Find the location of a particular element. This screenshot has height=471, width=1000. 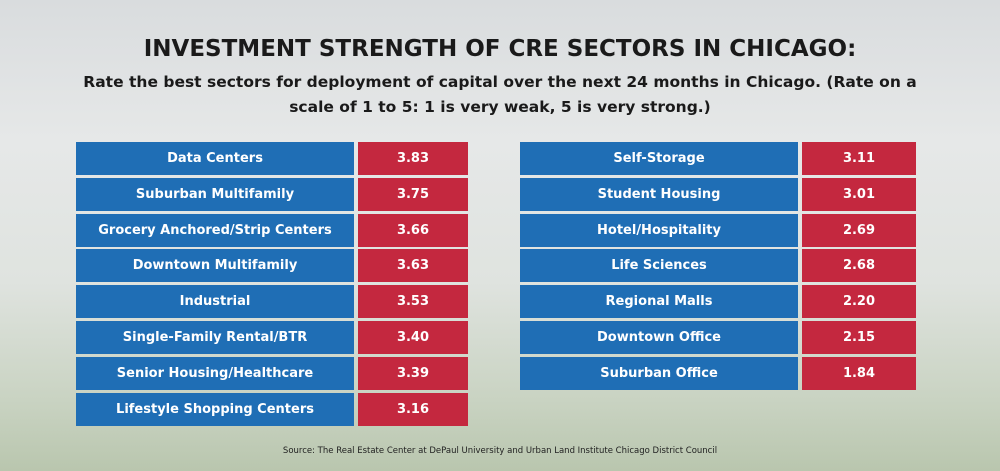

sector-rating: 3.39 is located at coordinates (413, 373).